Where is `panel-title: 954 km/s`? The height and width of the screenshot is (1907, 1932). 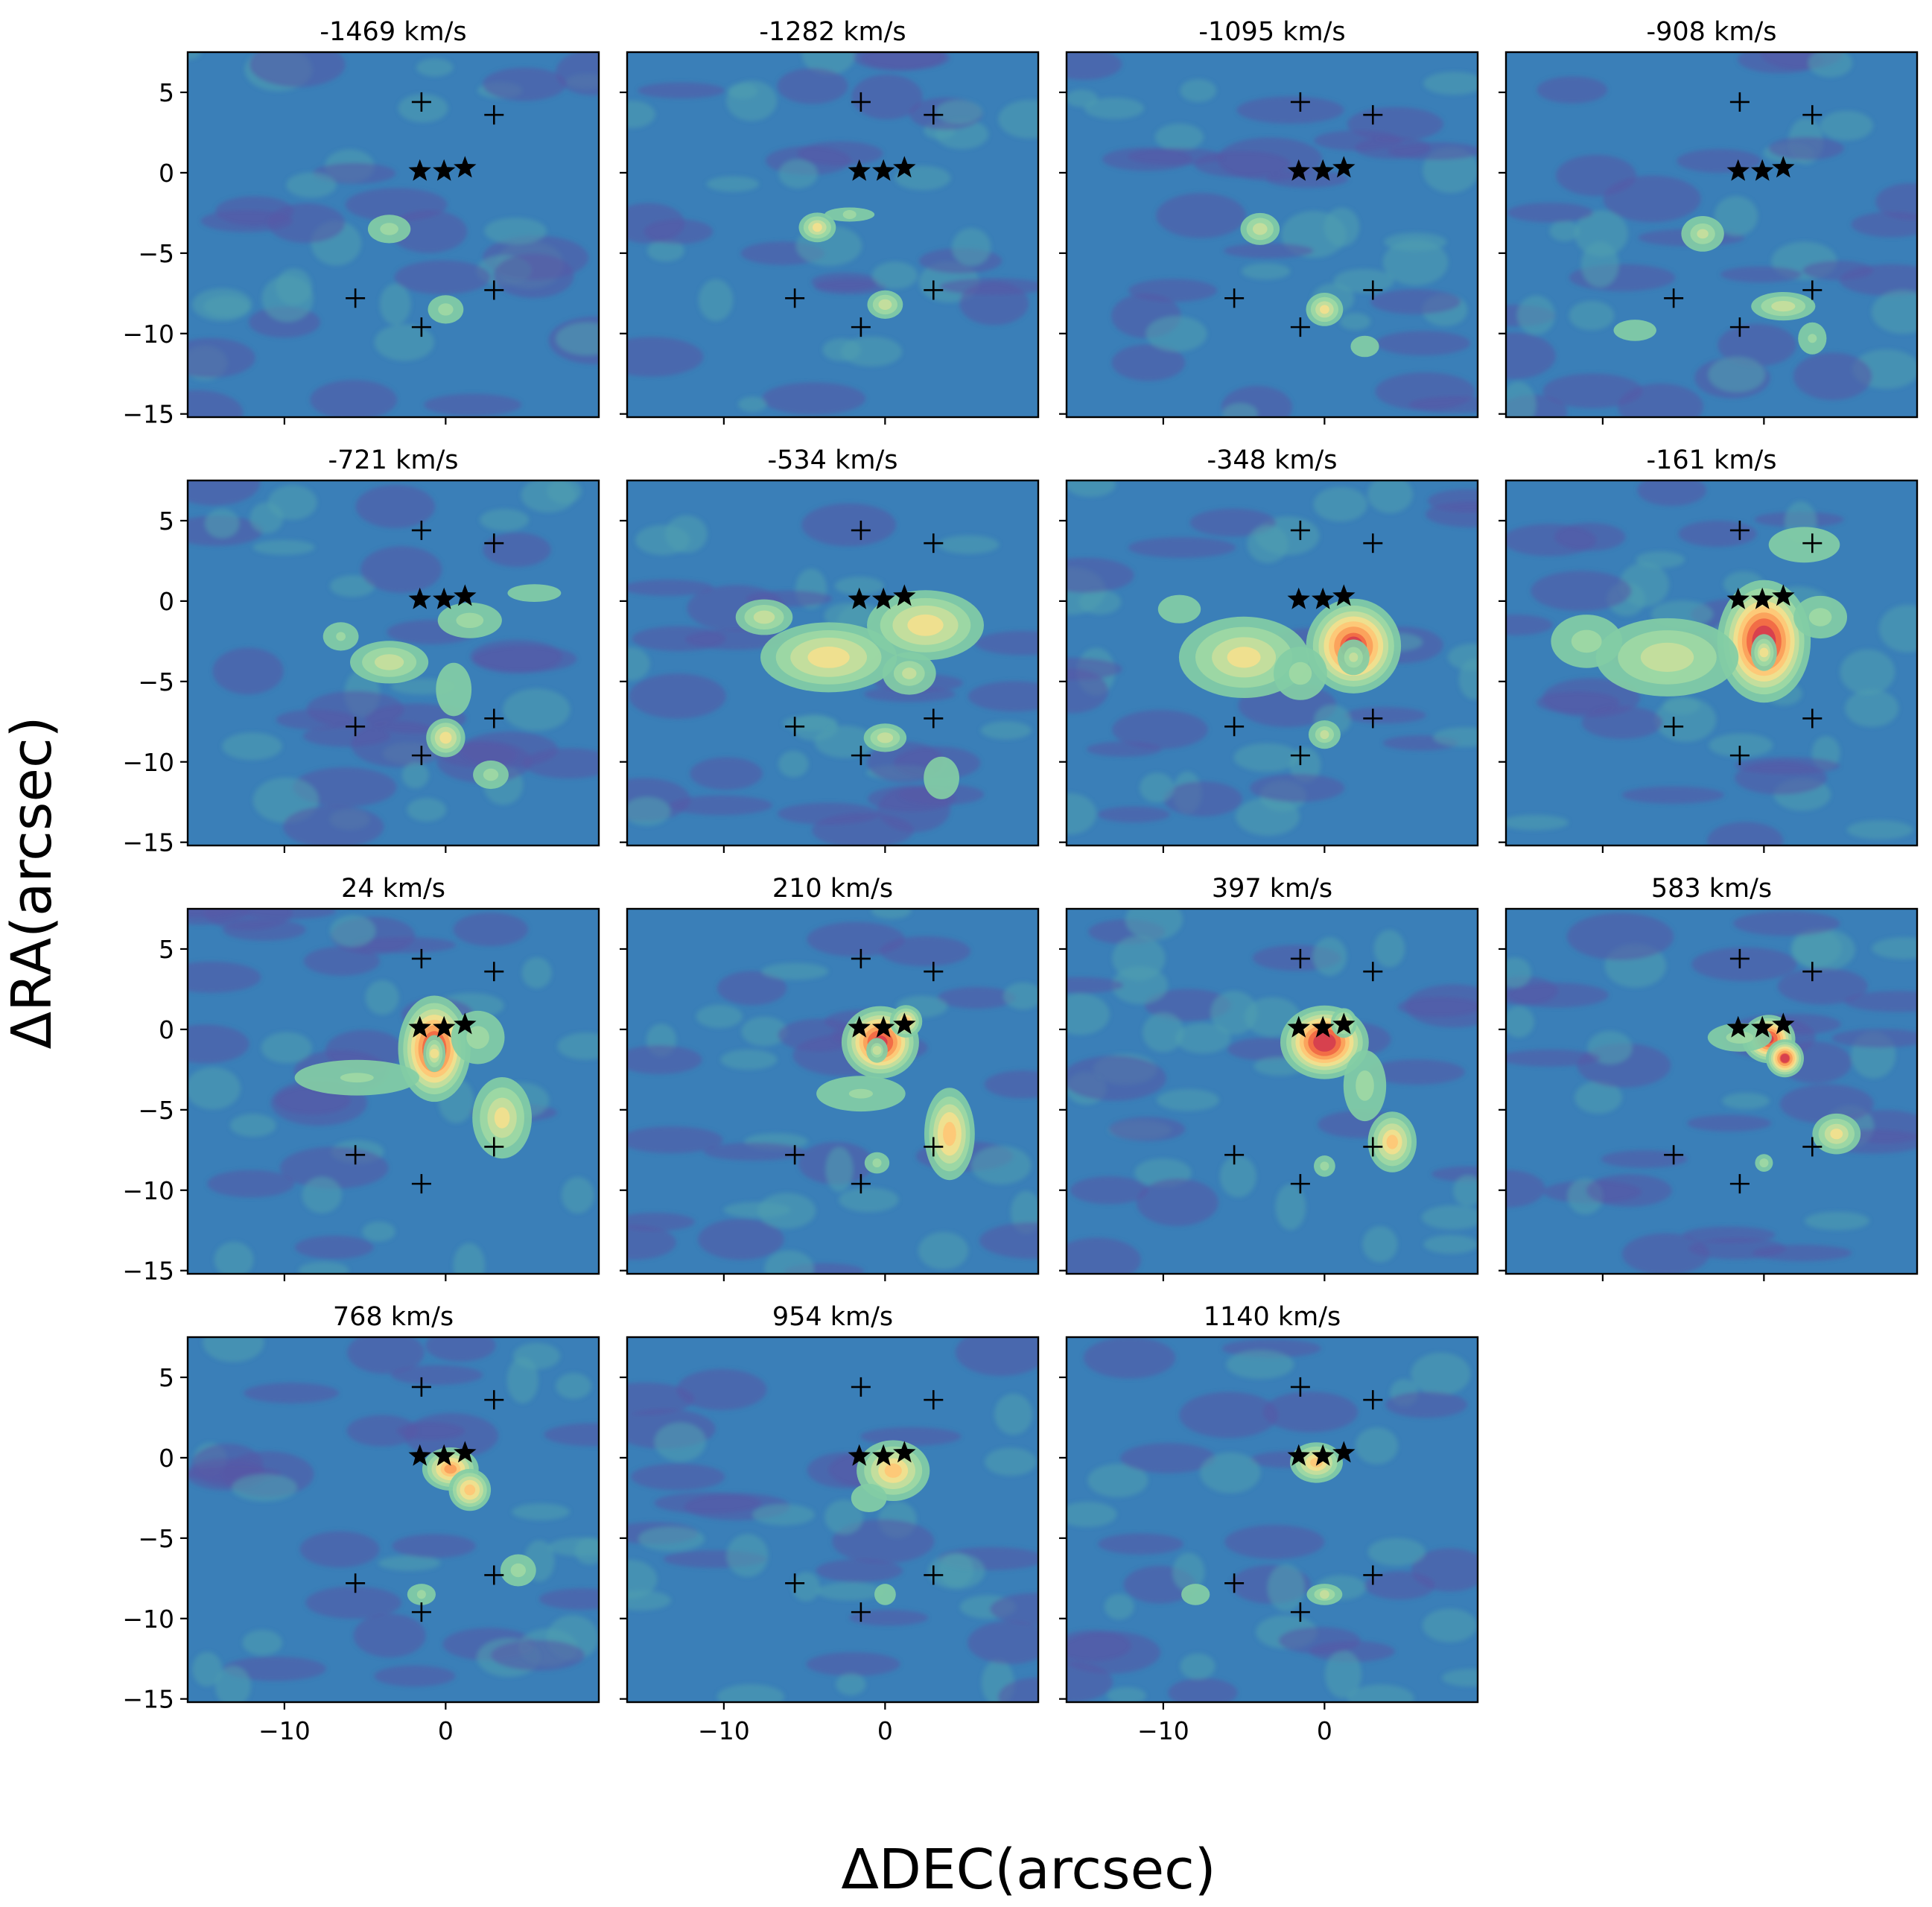 panel-title: 954 km/s is located at coordinates (832, 1317).